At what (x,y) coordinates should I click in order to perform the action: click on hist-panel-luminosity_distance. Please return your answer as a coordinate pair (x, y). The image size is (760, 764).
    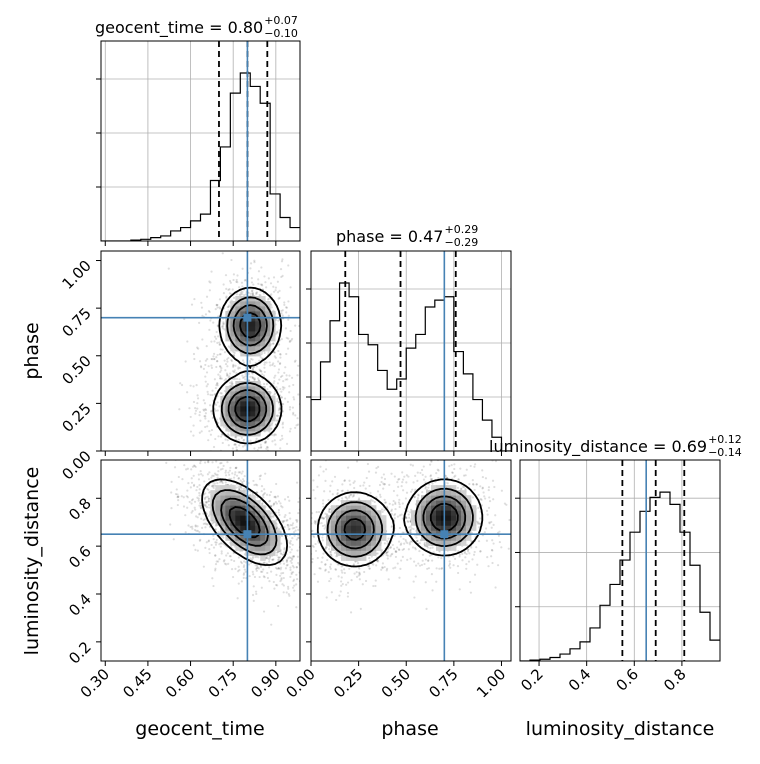
    Looking at the image, I should click on (617, 560).